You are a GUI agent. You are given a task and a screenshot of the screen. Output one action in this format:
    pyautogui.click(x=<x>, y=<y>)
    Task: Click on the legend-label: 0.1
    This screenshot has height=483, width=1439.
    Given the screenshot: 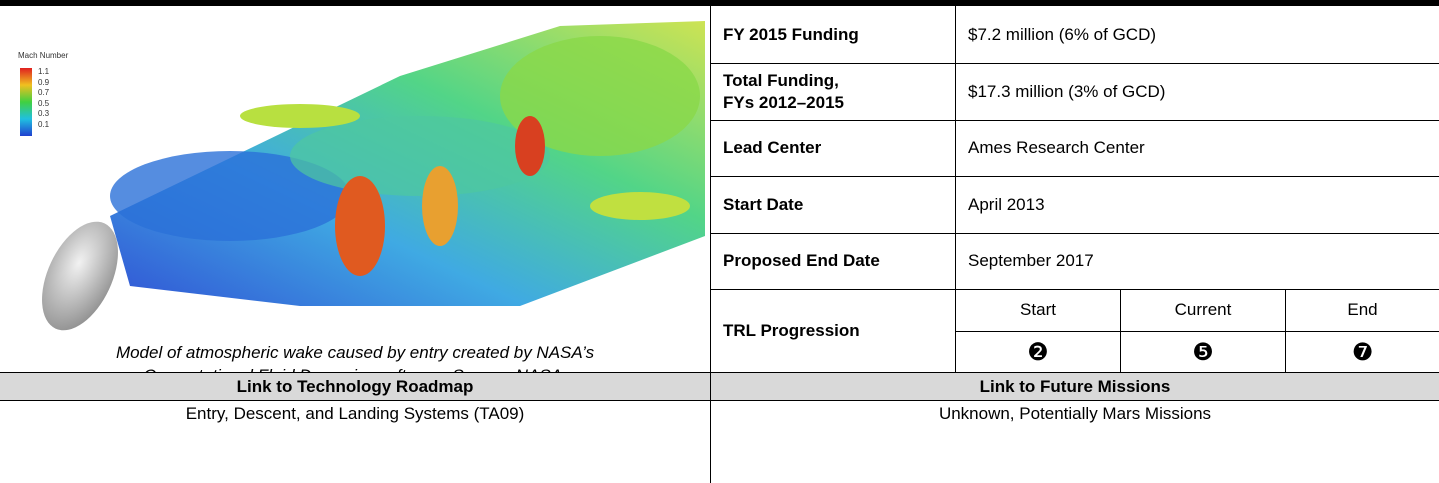 What is the action you would take?
    pyautogui.click(x=44, y=124)
    